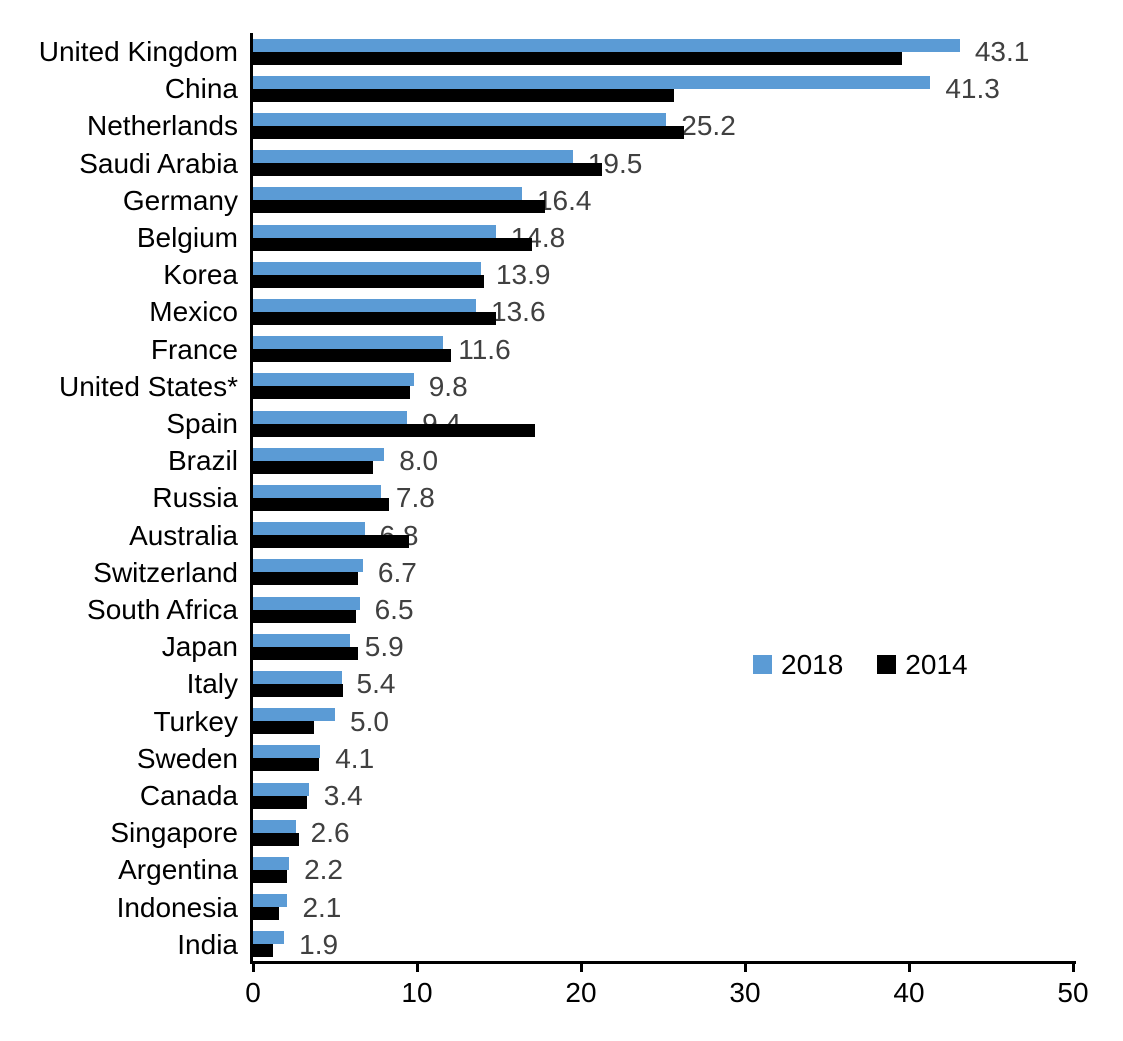  I want to click on category-label: Italy, so click(212, 684).